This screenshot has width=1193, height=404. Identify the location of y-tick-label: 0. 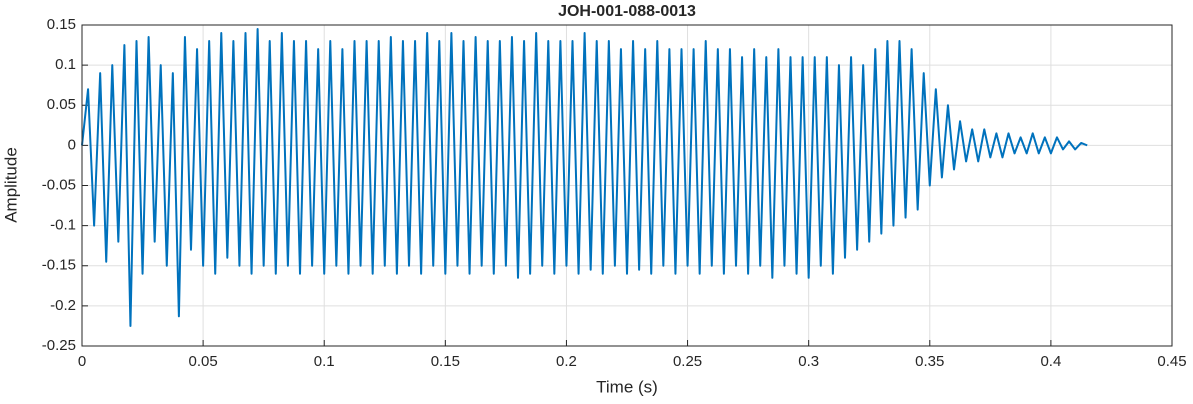
(72, 144).